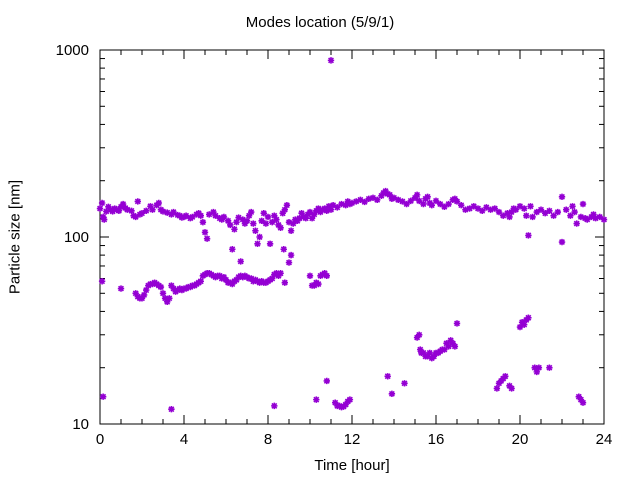 The image size is (640, 480). Describe the element at coordinates (268, 439) in the screenshot. I see `x-tick-label: 8` at that location.